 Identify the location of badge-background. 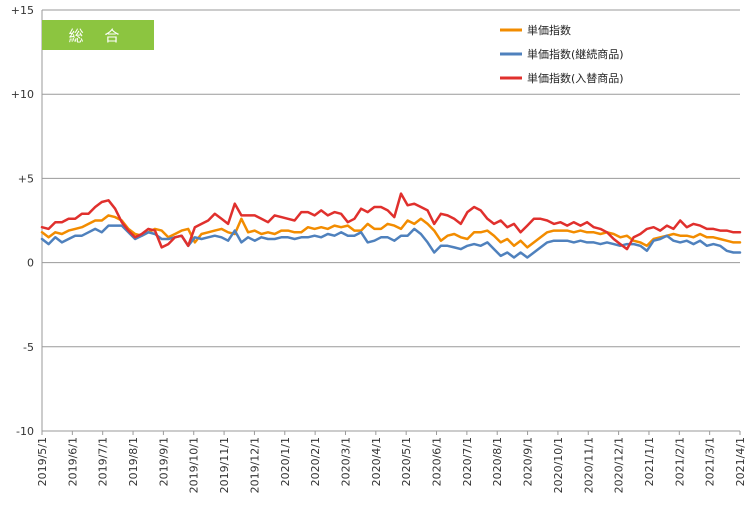
(98, 35).